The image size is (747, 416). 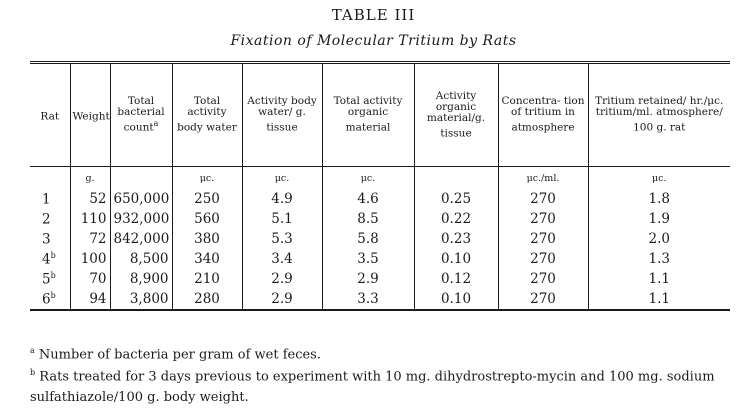 I want to click on organic-cell: 5.8, so click(x=367, y=239).